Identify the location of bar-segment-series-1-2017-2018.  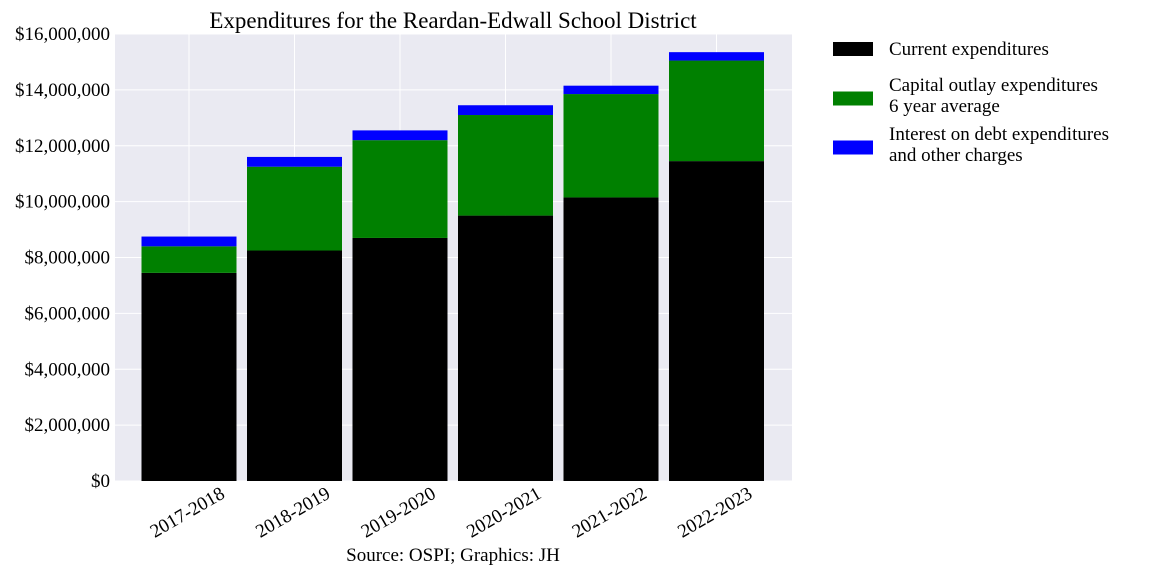
(189, 376).